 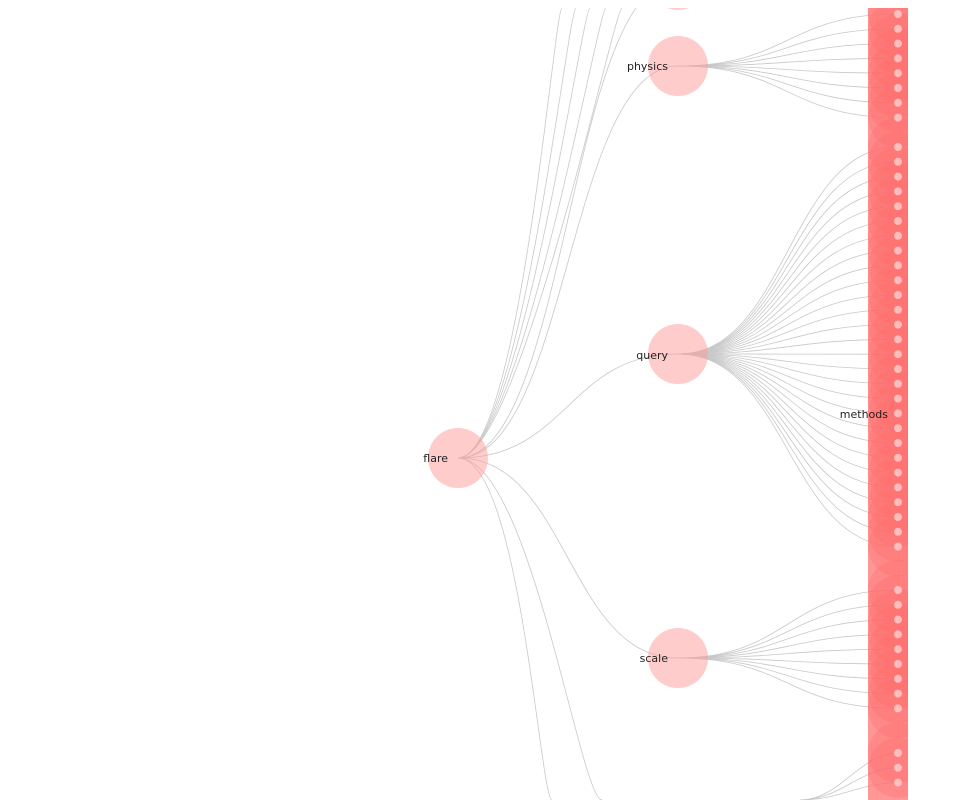 What do you see at coordinates (654, 658) in the screenshot?
I see `node-label-scale: scale` at bounding box center [654, 658].